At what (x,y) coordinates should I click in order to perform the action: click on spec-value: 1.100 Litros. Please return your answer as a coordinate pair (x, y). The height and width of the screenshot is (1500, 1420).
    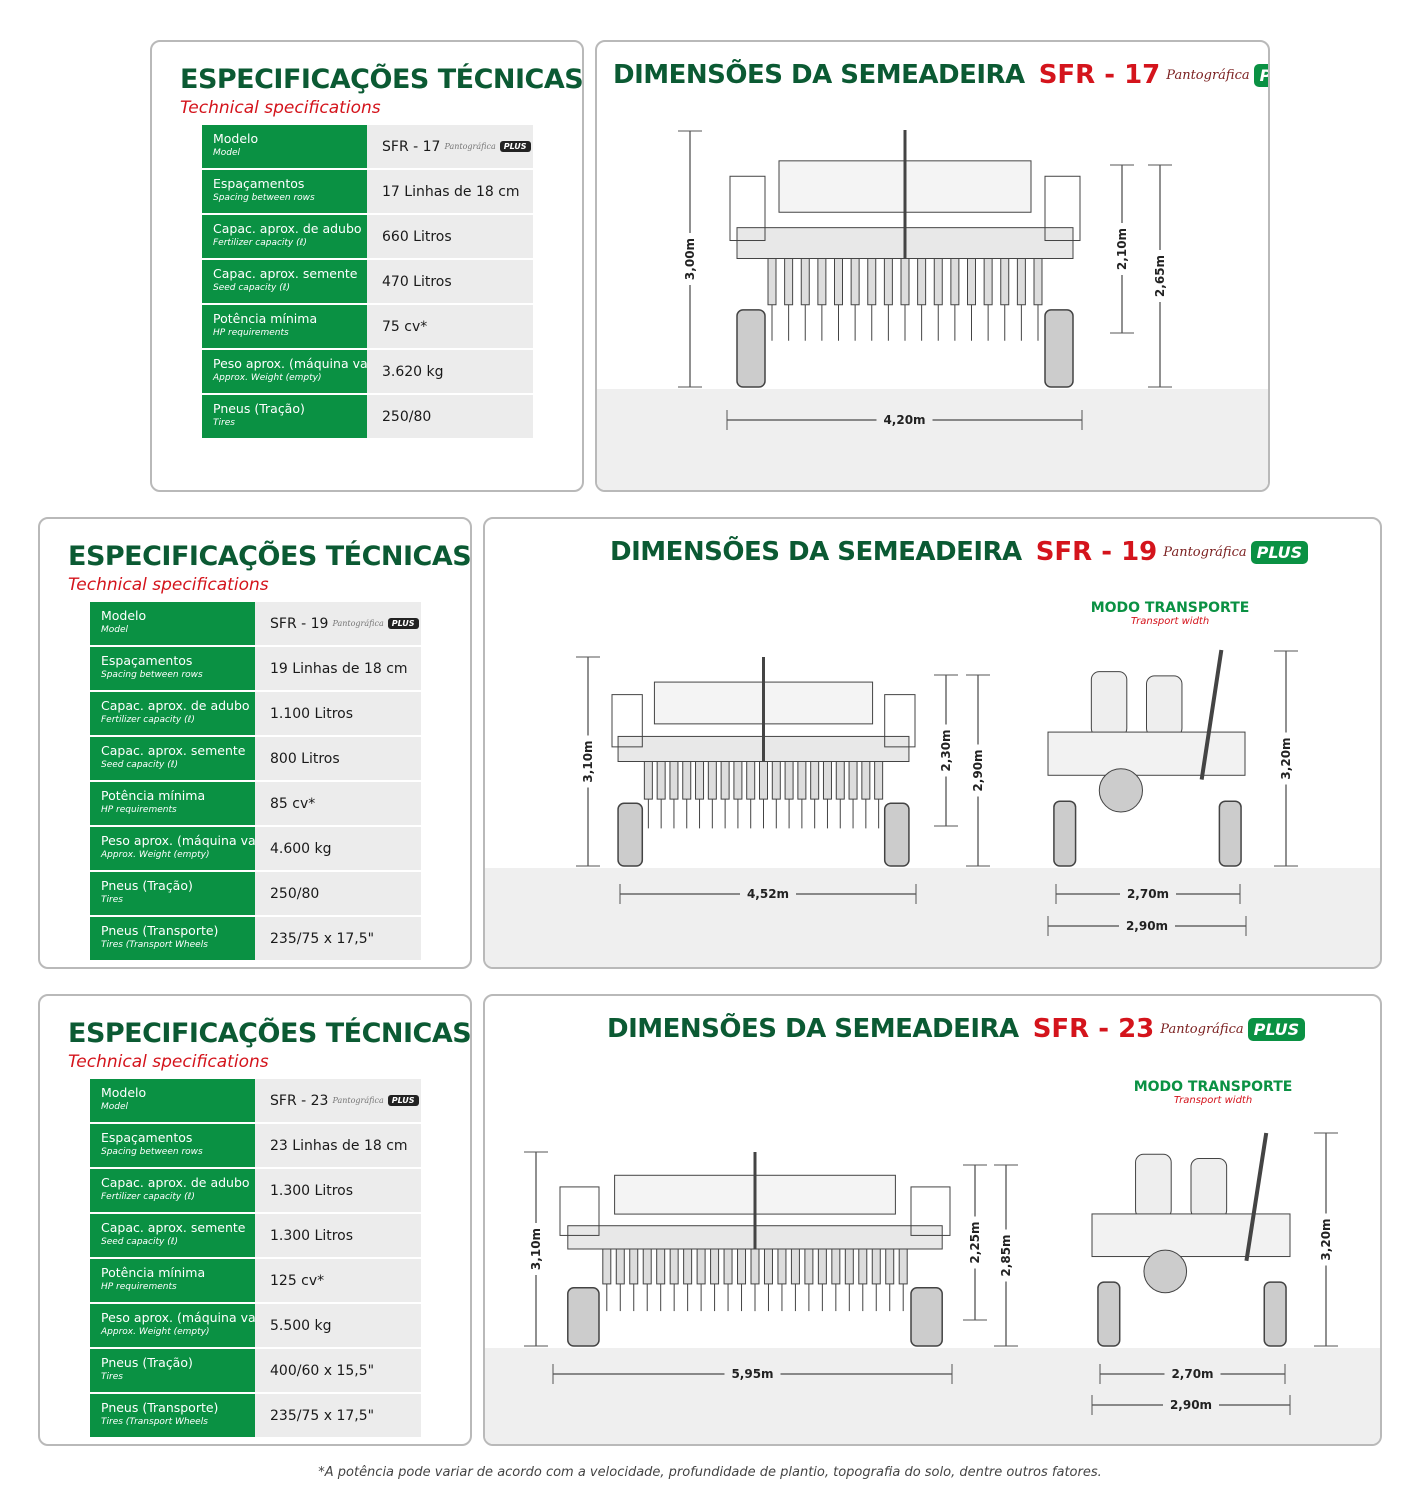
    Looking at the image, I should click on (338, 713).